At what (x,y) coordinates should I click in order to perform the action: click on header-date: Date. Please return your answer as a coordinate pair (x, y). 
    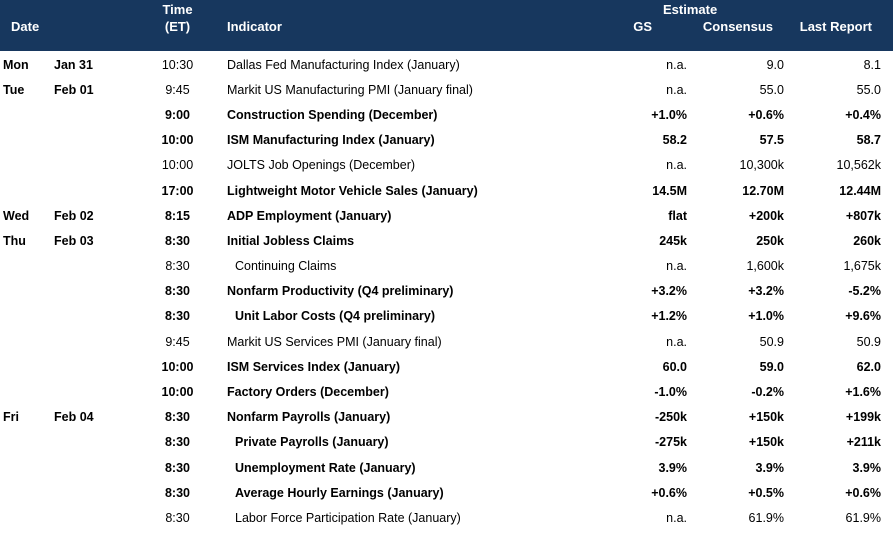
    Looking at the image, I should click on (25, 26).